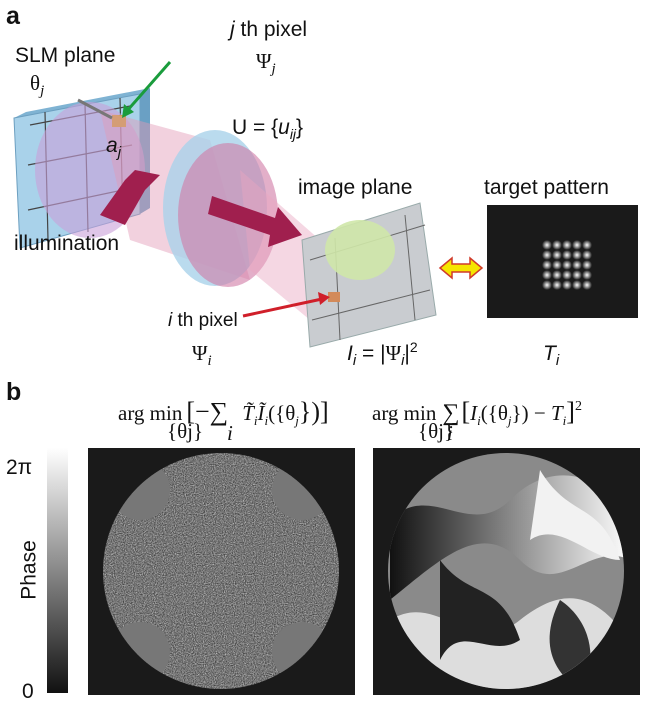  Describe the element at coordinates (355, 187) in the screenshot. I see `image-plane-label: image plane` at that location.